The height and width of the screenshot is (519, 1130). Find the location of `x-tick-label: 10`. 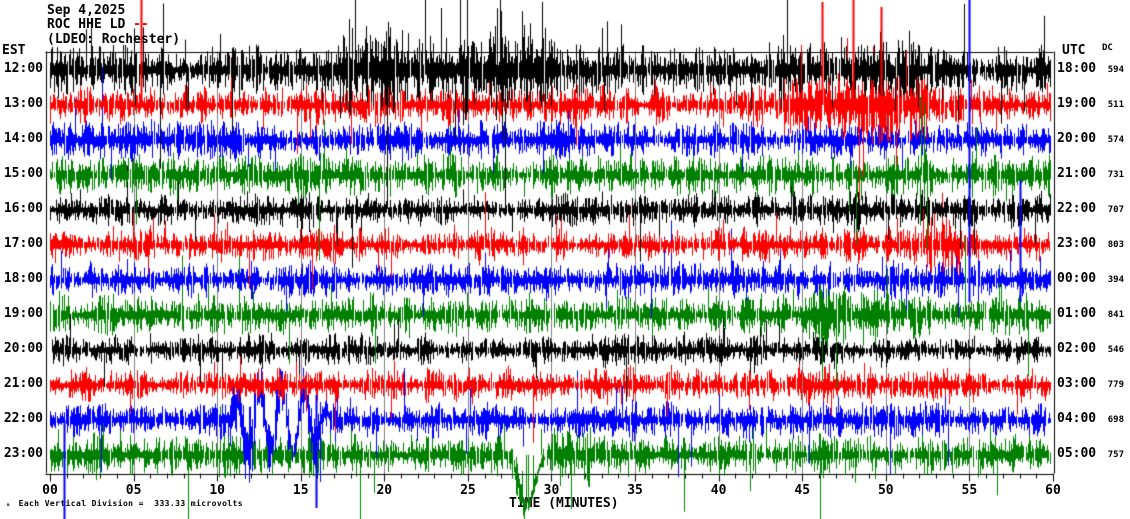

x-tick-label: 10 is located at coordinates (217, 490).